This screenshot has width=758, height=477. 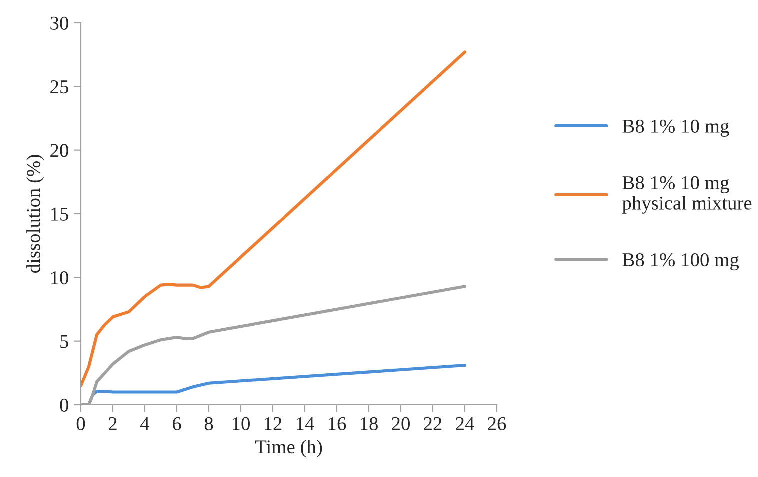 I want to click on x-tick-label: 26, so click(x=497, y=423).